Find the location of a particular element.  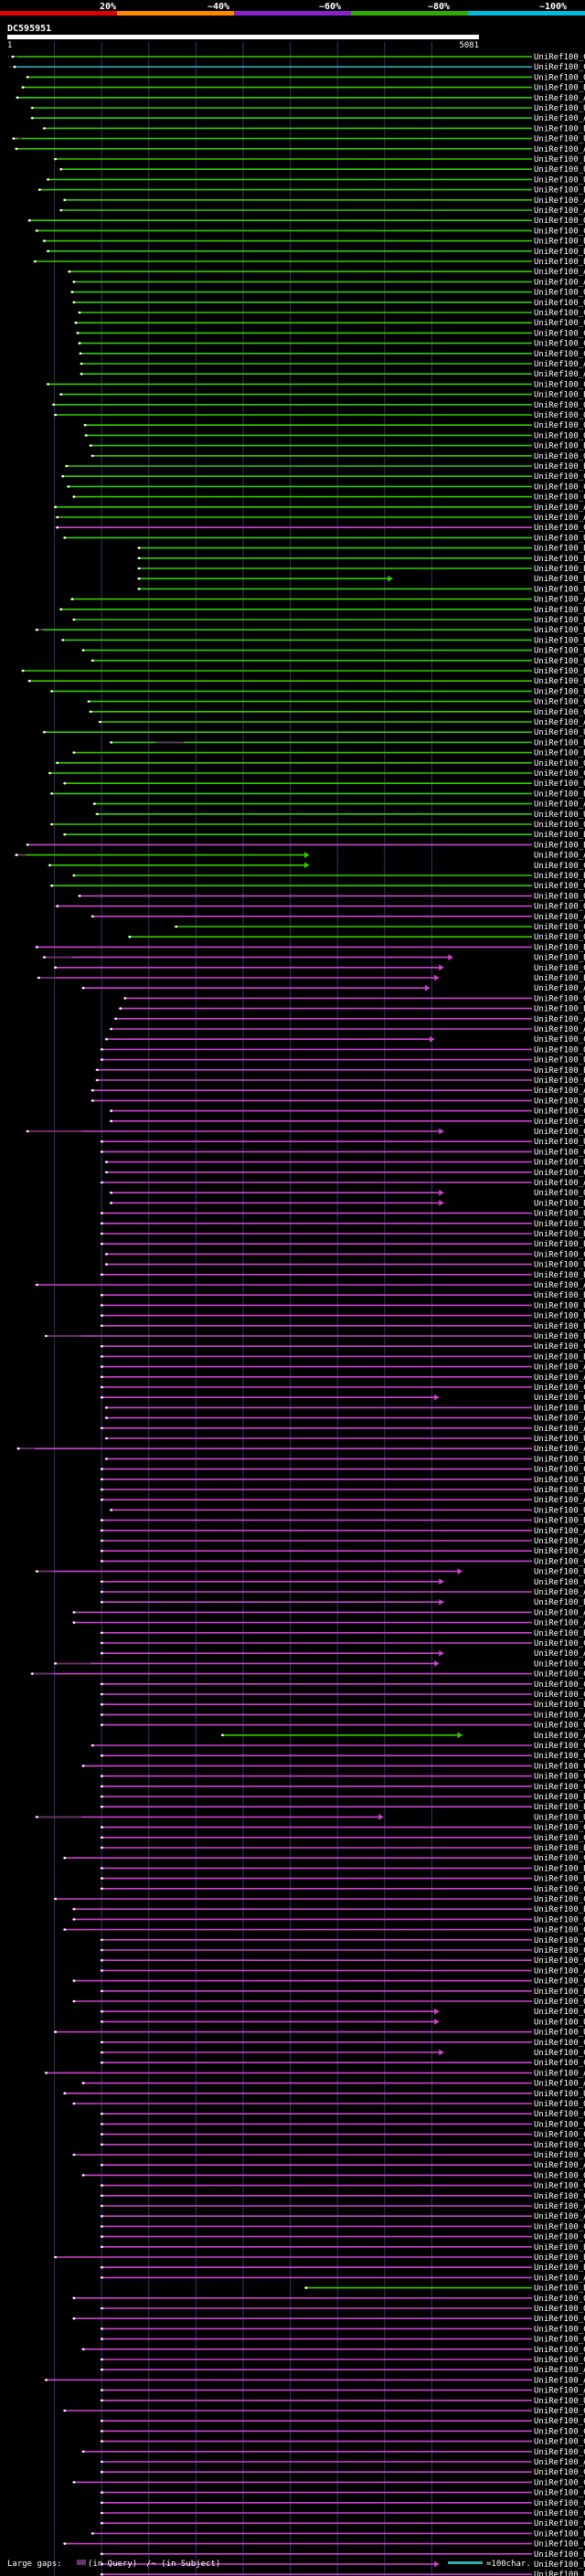

hit-label: UniRef100_B9R6B7 is located at coordinates (560, 835).